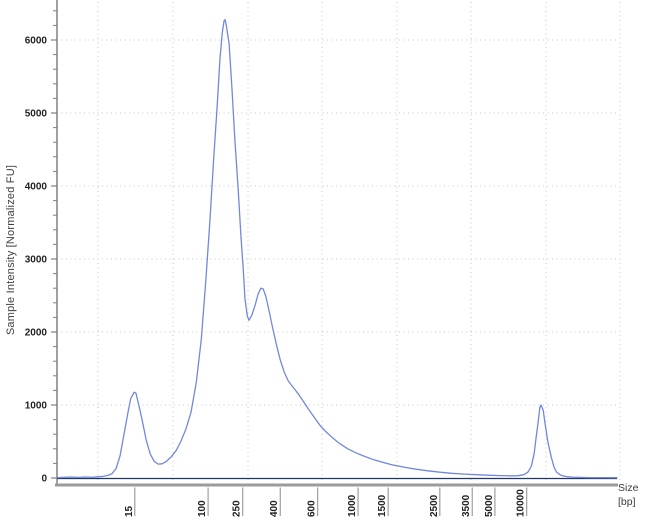 The image size is (651, 531). What do you see at coordinates (36, 260) in the screenshot?
I see `y-tick-label: 3000` at bounding box center [36, 260].